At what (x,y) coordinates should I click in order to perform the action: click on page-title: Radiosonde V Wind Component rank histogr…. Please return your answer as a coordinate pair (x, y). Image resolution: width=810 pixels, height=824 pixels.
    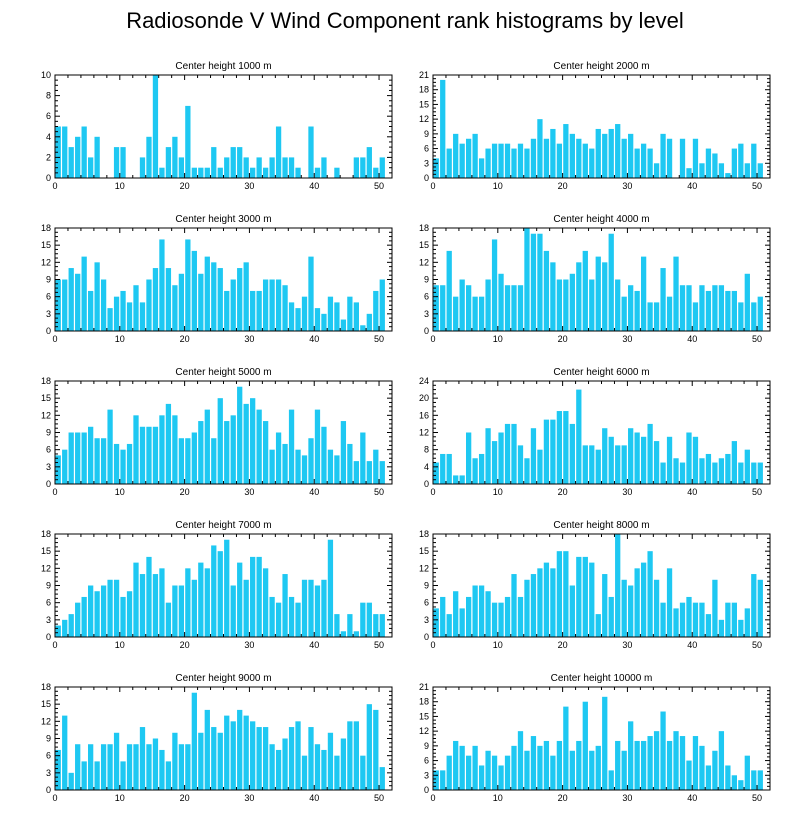
    Looking at the image, I should click on (405, 20).